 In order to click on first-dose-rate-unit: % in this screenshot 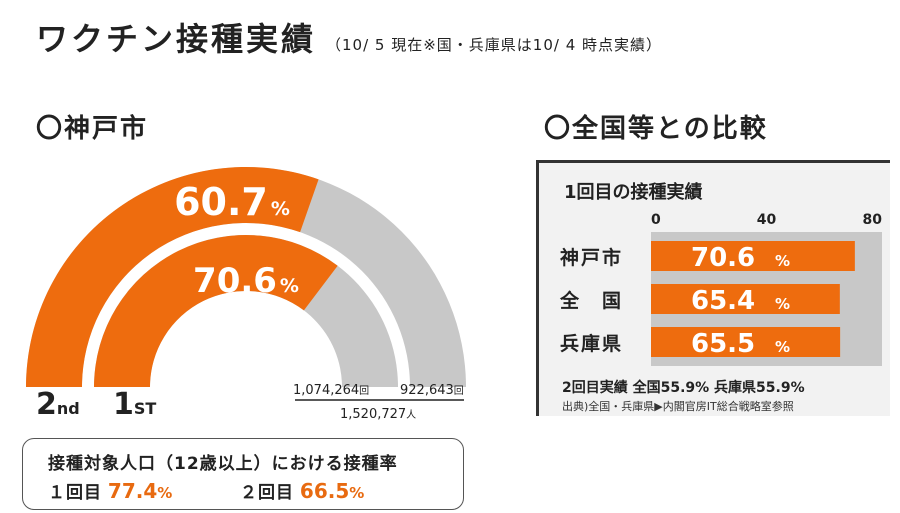, I will do `click(165, 493)`.